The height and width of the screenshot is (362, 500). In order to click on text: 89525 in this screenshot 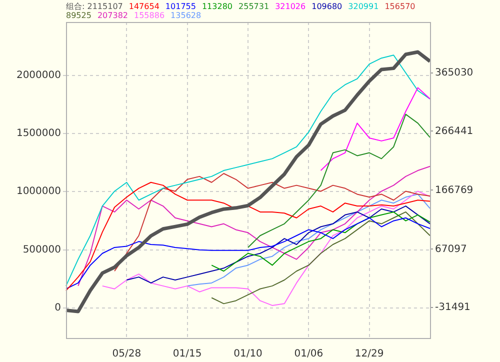, I will do `click(79, 15)`.